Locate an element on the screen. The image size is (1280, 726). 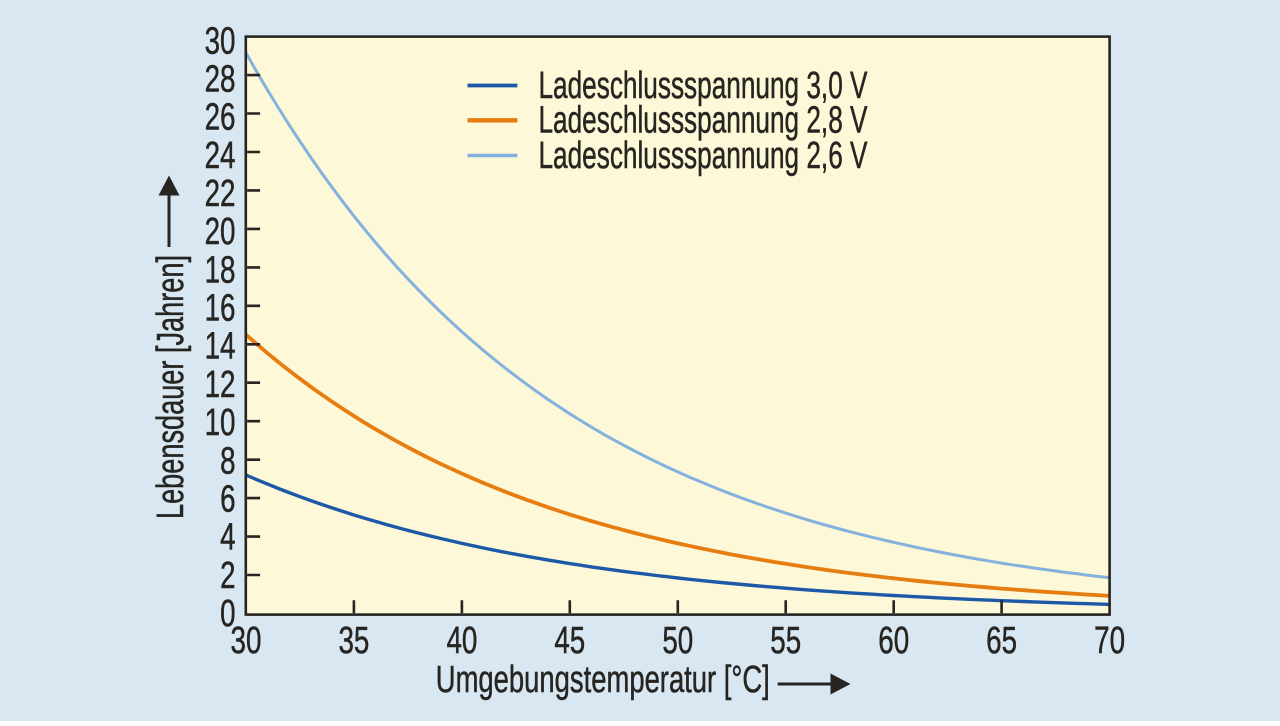
svg-text: Ladeschlussspannung 2,6 V is located at coordinates (703, 156).